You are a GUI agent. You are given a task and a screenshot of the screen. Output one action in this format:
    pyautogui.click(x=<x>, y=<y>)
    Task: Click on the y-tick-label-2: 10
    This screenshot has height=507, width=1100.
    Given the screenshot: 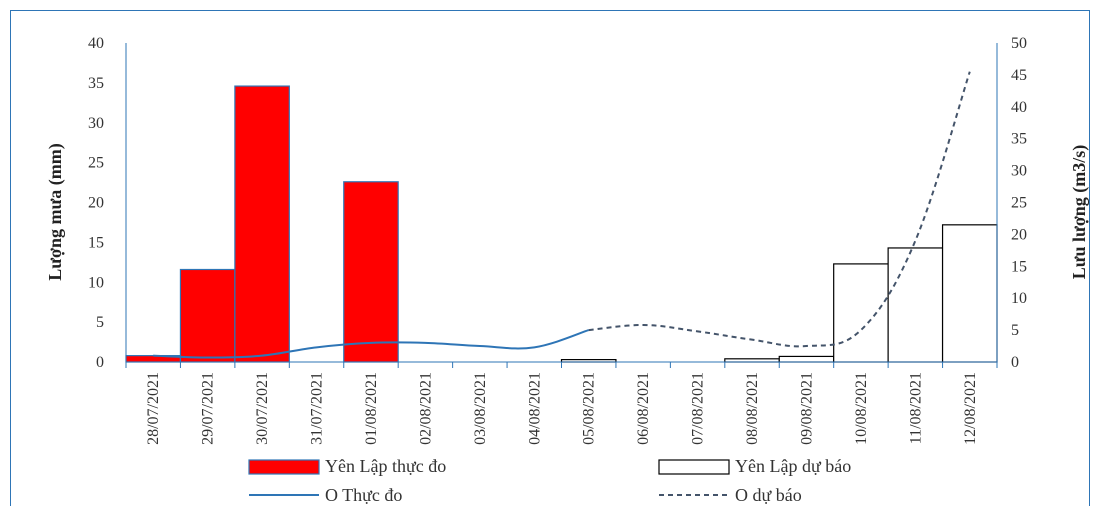 What is the action you would take?
    pyautogui.click(x=96, y=282)
    